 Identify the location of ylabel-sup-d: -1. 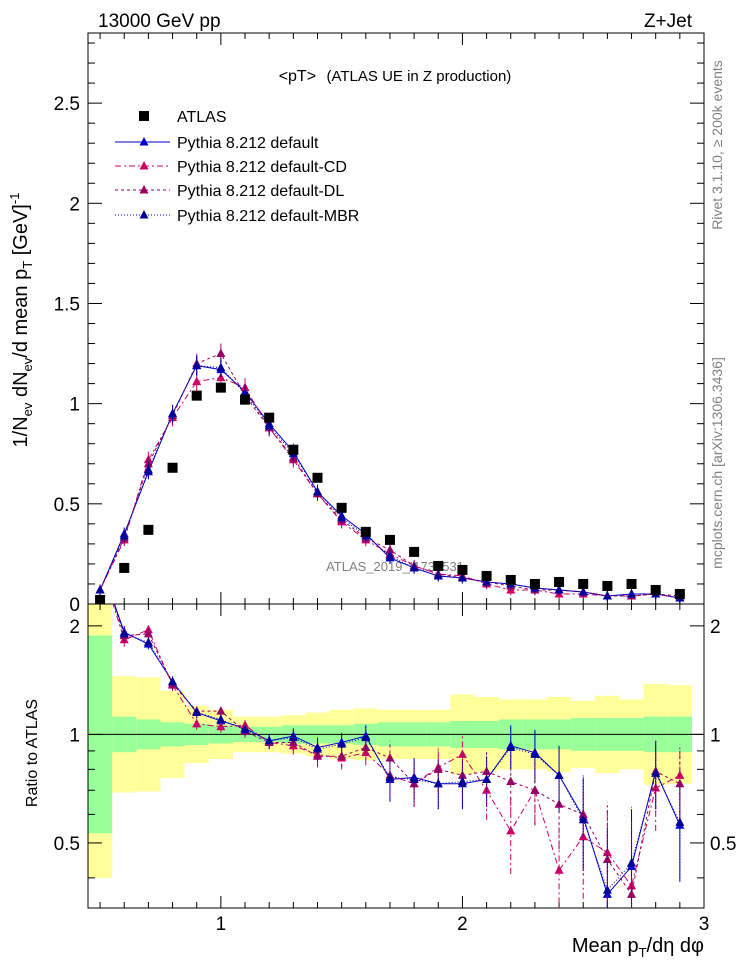
(14, 199).